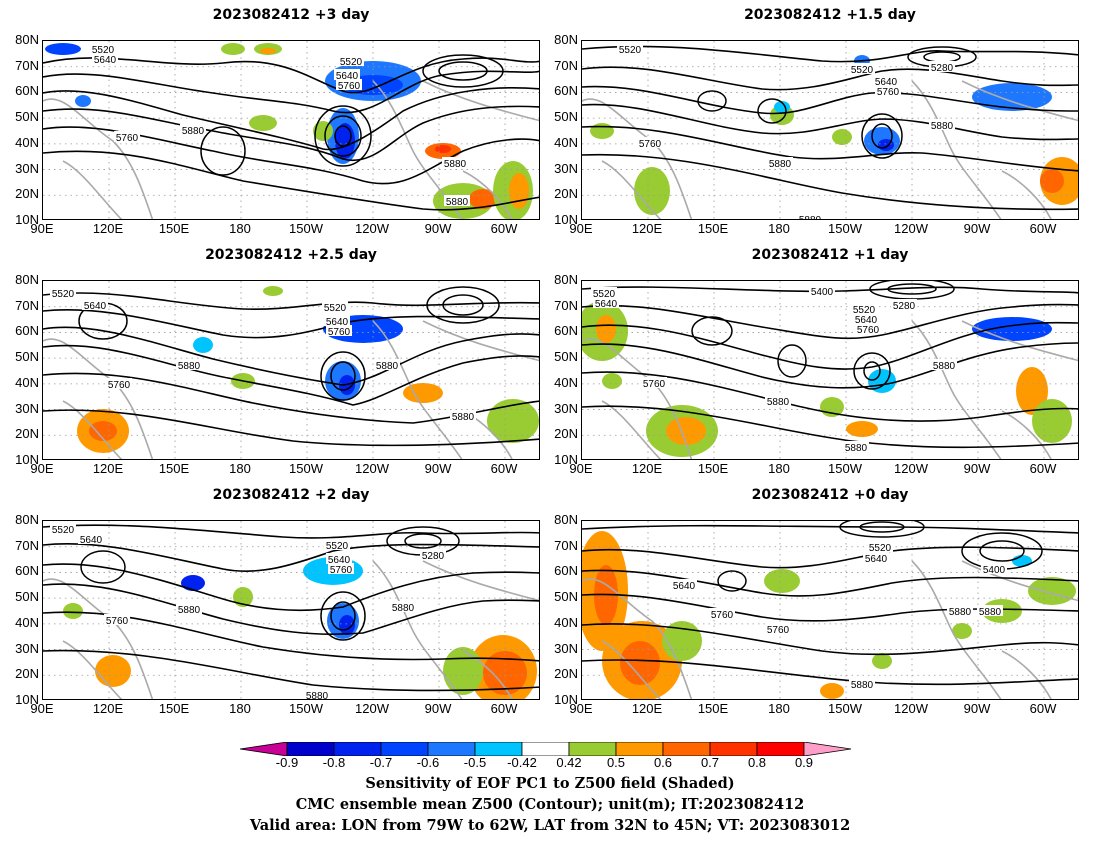 Image resolution: width=1100 pixels, height=850 pixels. I want to click on panel-title: 2023082412 +2.5 day, so click(291, 255).